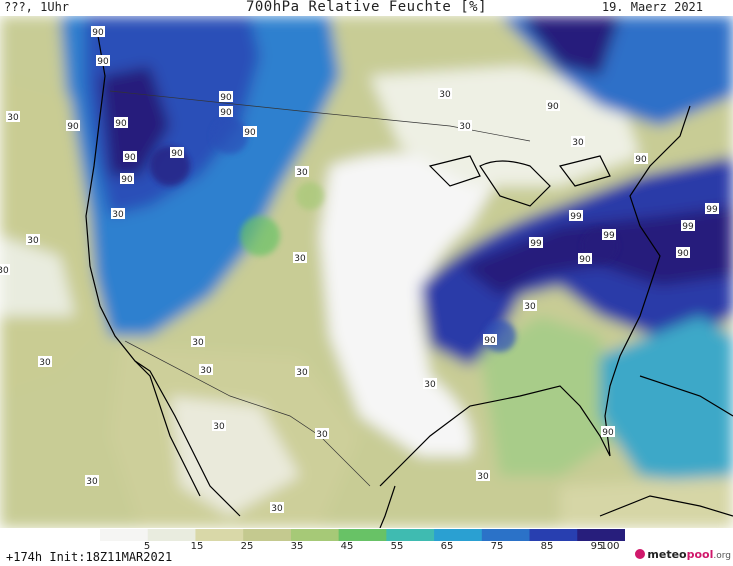 The image size is (733, 566). Describe the element at coordinates (147, 546) in the screenshot. I see `colorbar-tick-label: 5` at that location.